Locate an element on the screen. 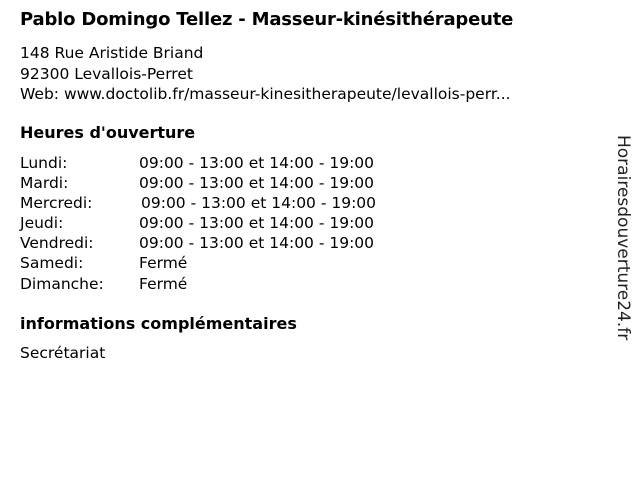  address-city: 92300 Levallois-Perret is located at coordinates (106, 73).